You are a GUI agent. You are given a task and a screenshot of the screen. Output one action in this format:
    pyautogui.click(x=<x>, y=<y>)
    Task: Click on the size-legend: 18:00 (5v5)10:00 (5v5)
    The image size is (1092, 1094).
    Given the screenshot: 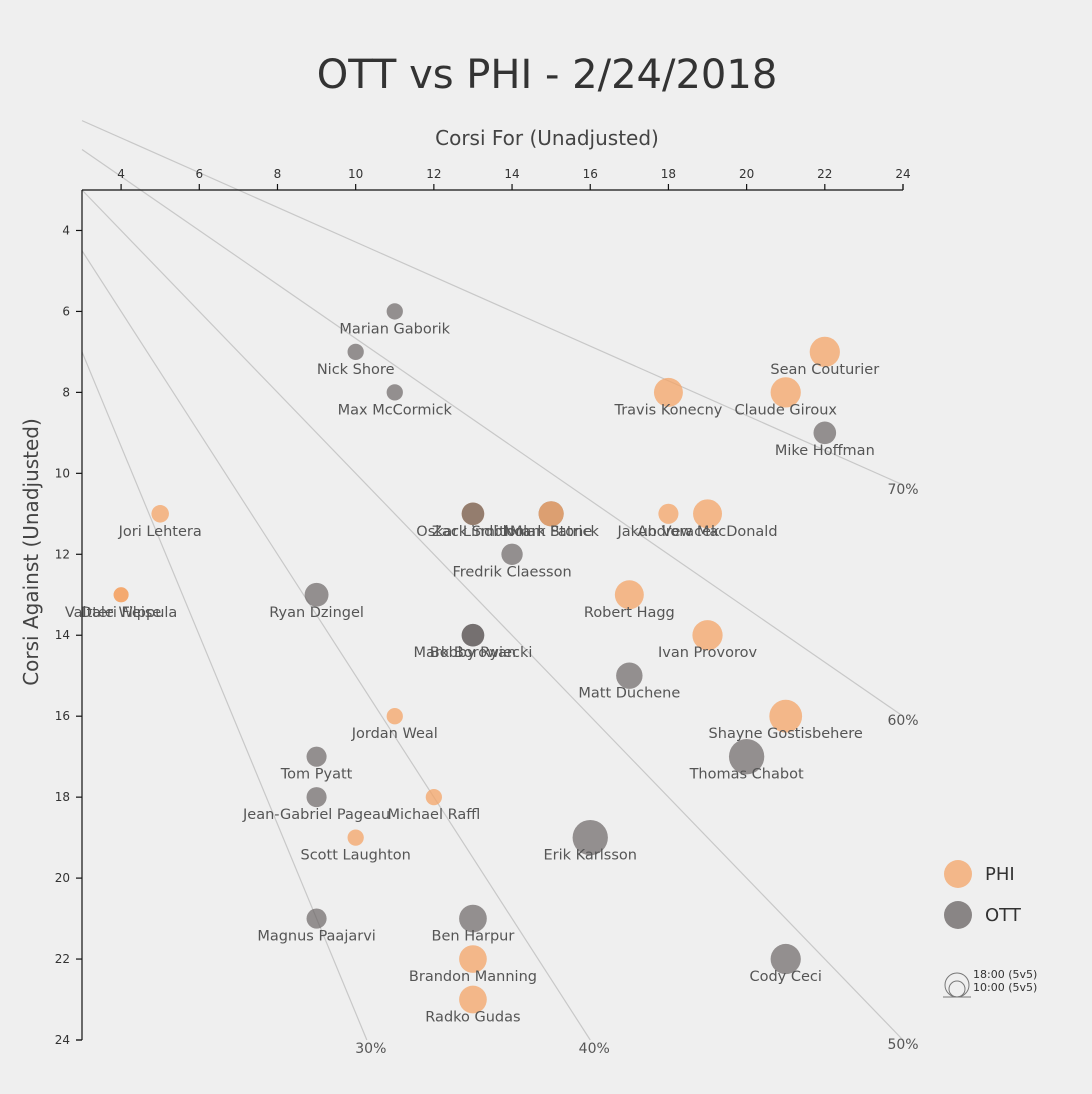 What is the action you would take?
    pyautogui.click(x=990, y=983)
    